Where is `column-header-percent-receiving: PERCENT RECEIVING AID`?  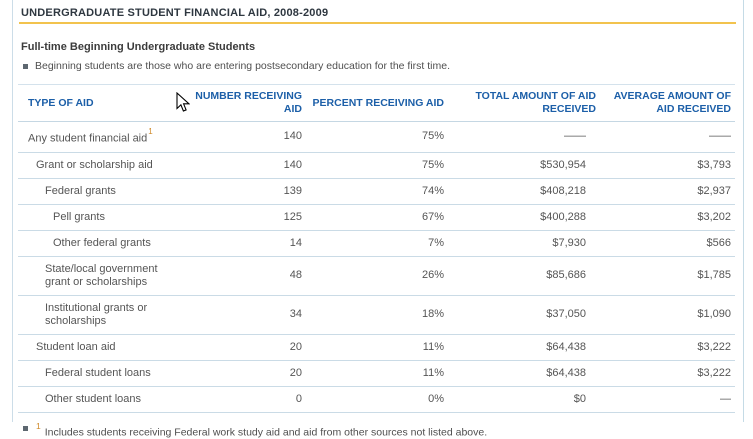 column-header-percent-receiving: PERCENT RECEIVING AID is located at coordinates (377, 103).